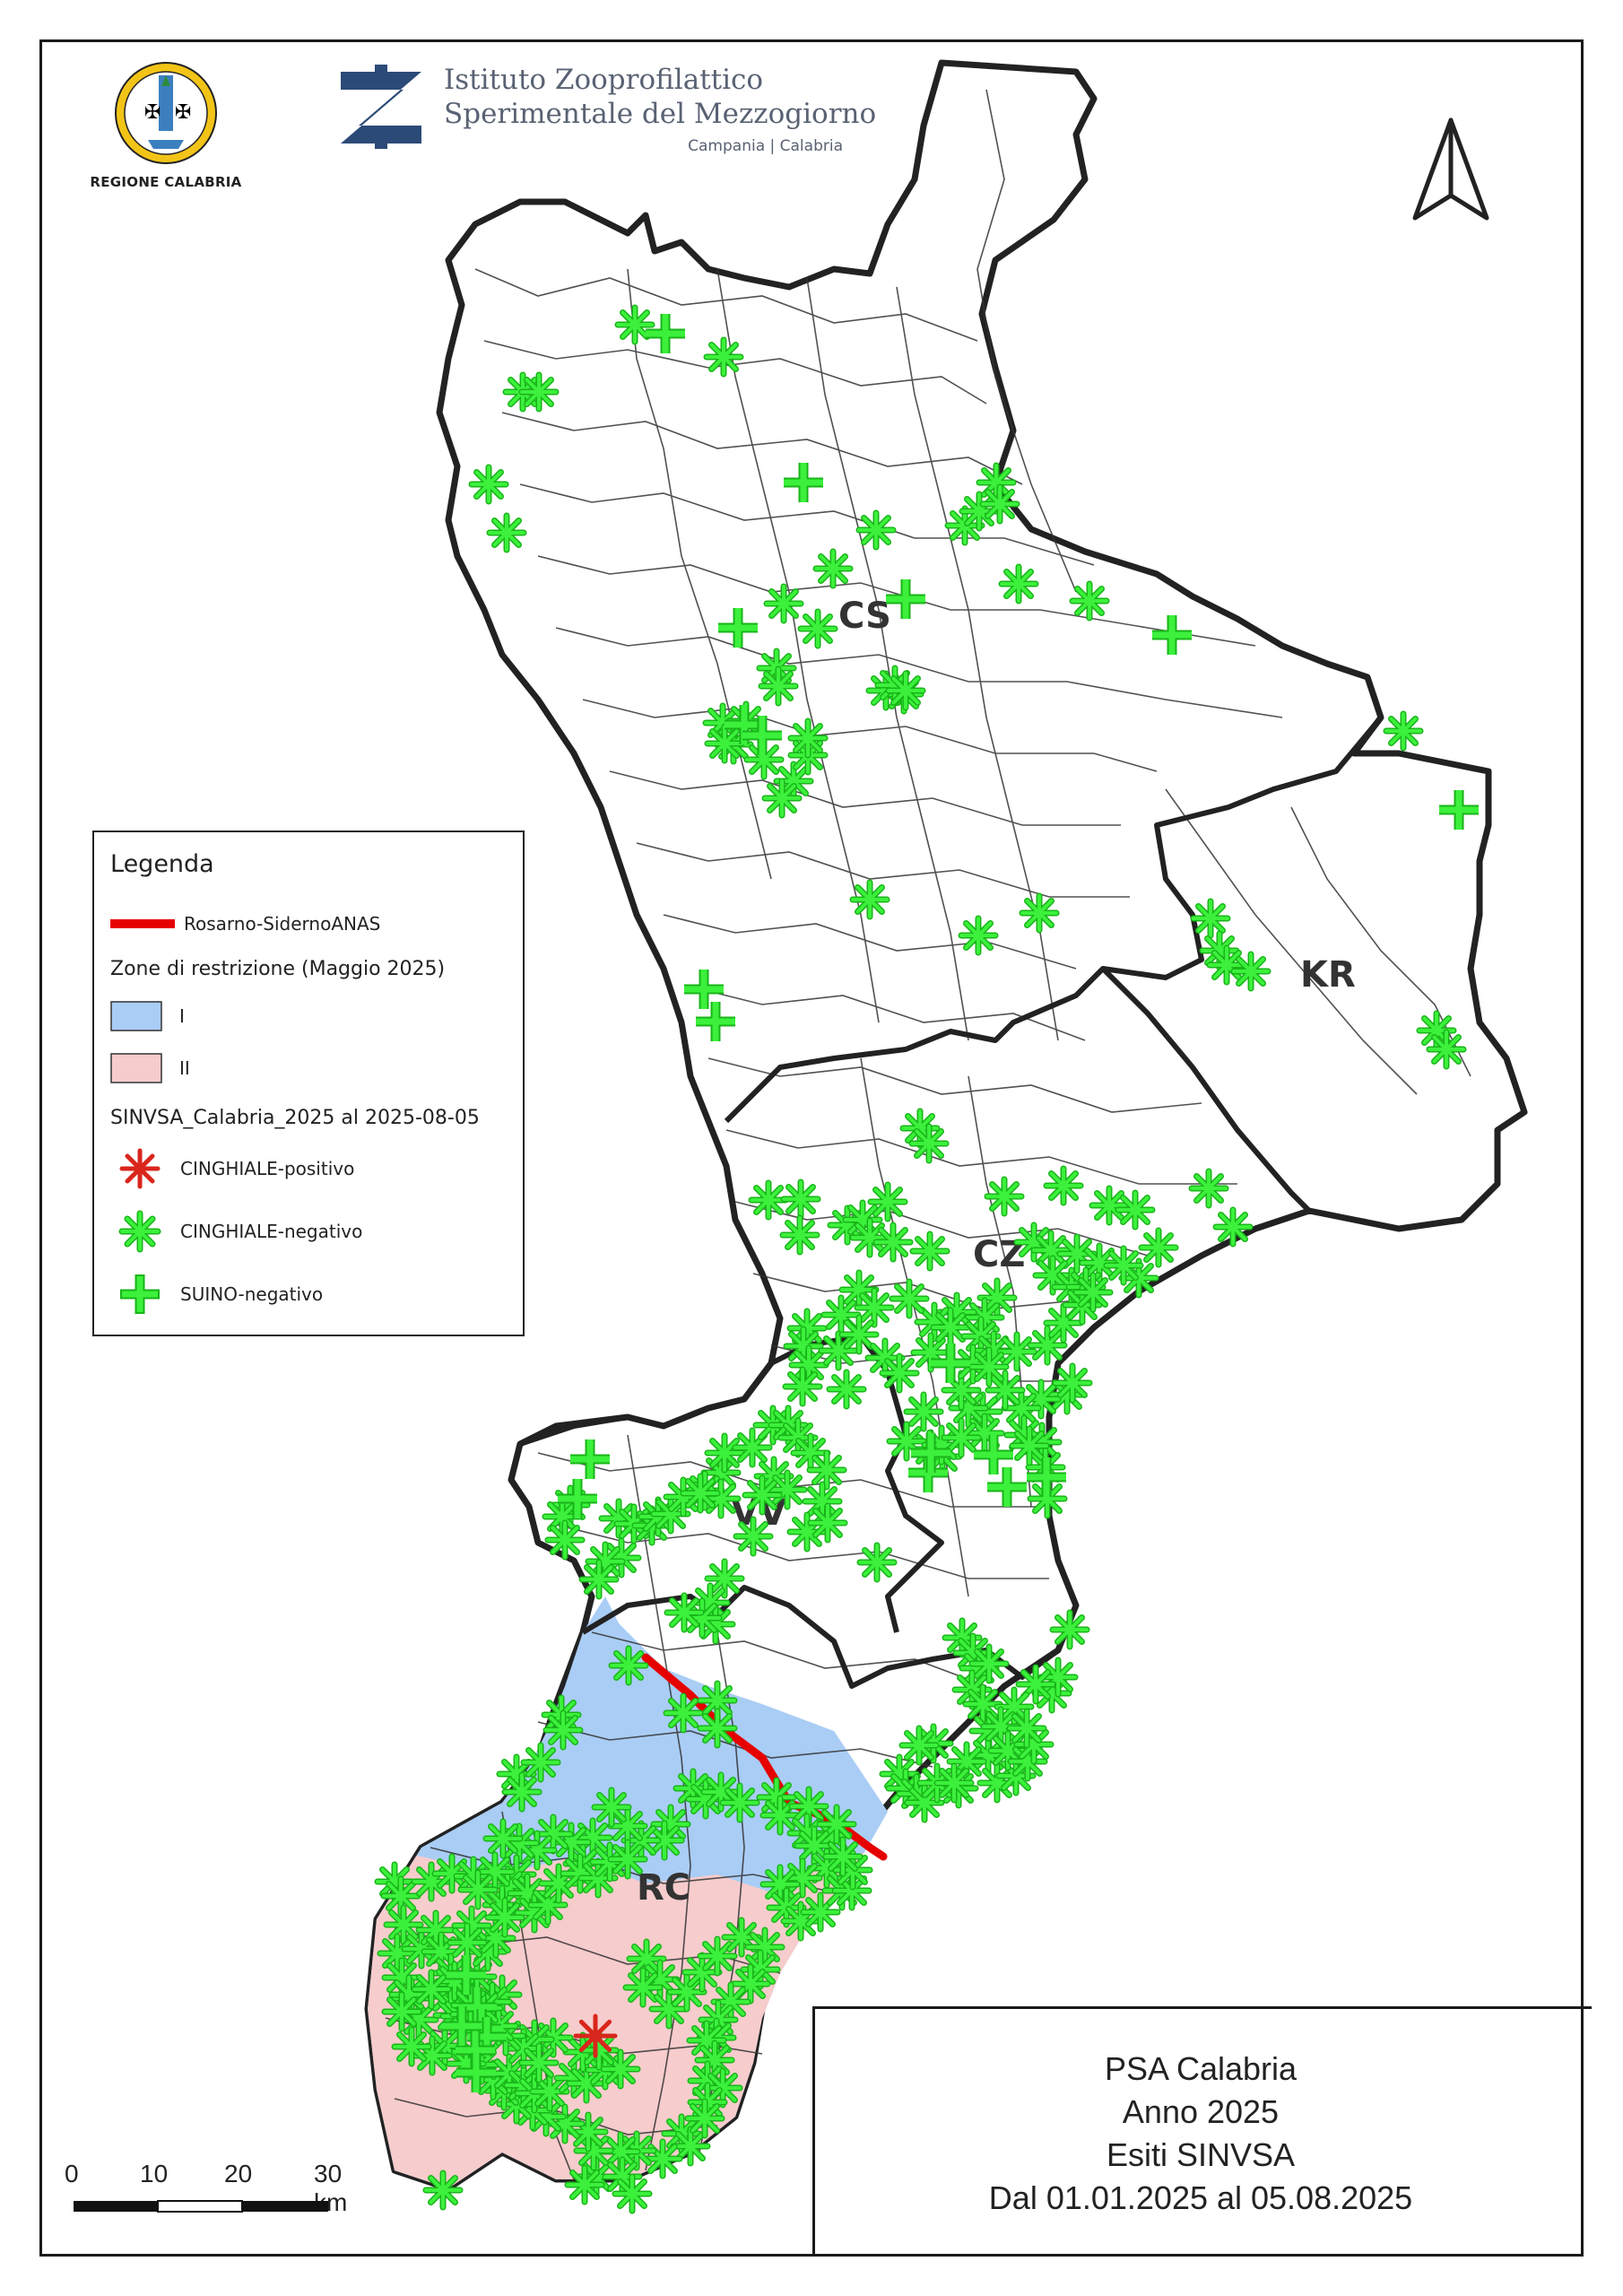 This screenshot has width=1623, height=2296. Describe the element at coordinates (72, 2173) in the screenshot. I see `scale-tick-0: 0` at that location.